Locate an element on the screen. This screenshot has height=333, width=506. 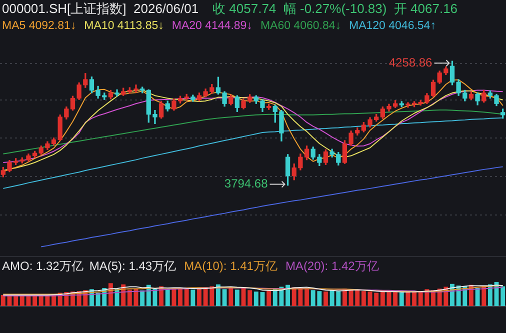
annotation: 4258.86 is located at coordinates (410, 62).